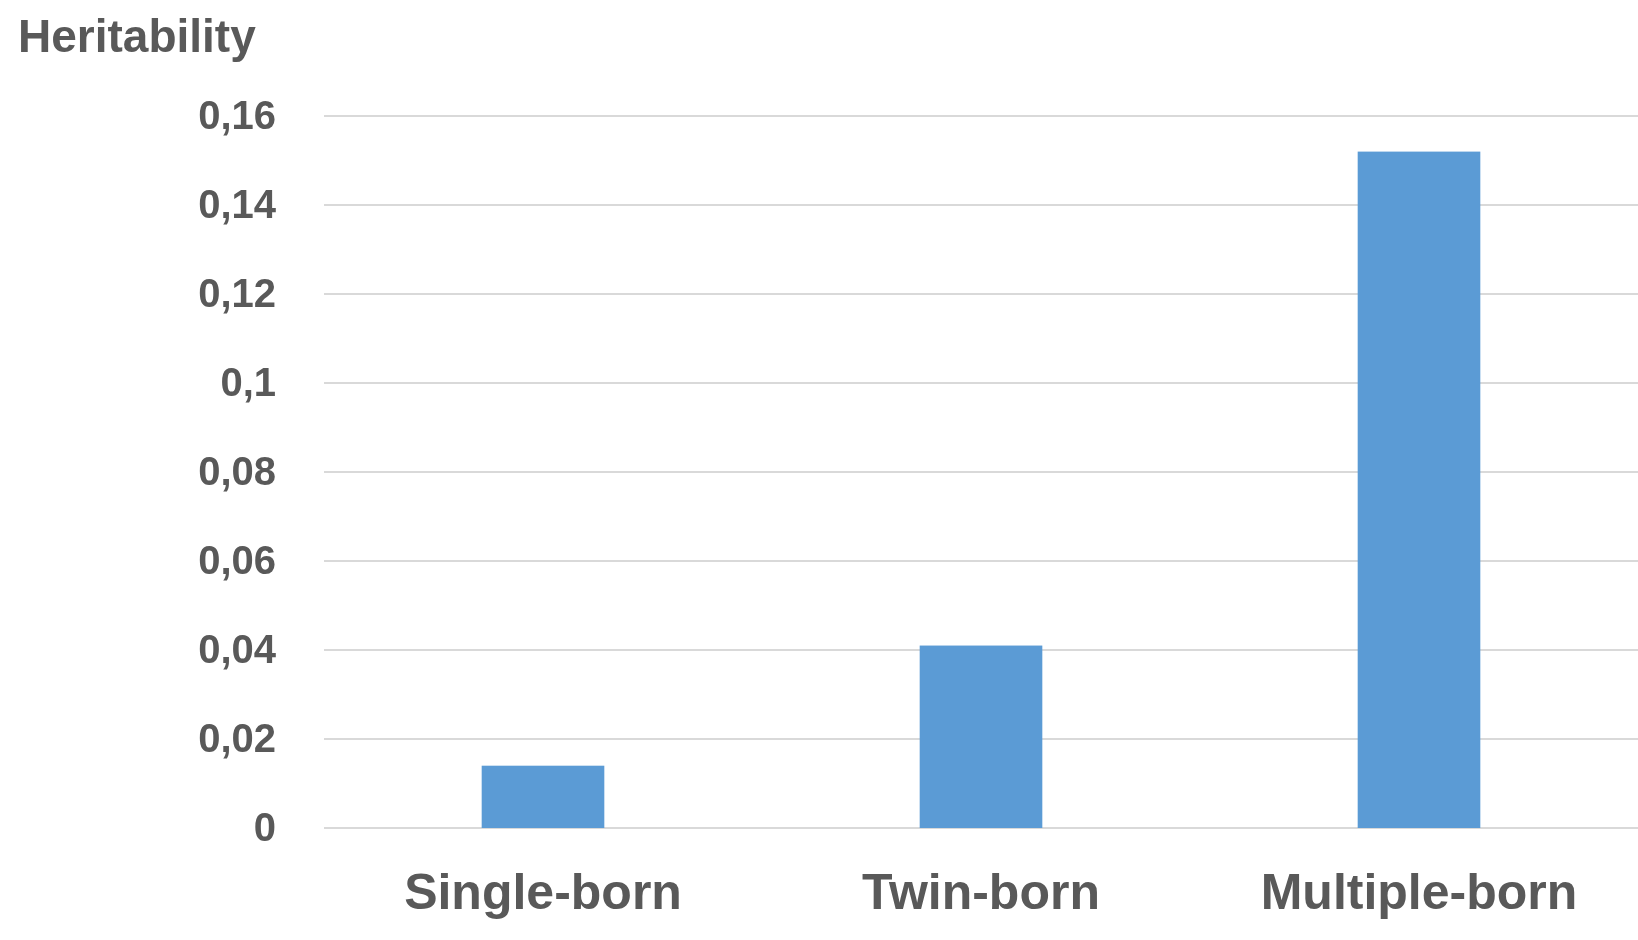 Image resolution: width=1638 pixels, height=940 pixels. I want to click on y-tick-label: 0,06, so click(237, 560).